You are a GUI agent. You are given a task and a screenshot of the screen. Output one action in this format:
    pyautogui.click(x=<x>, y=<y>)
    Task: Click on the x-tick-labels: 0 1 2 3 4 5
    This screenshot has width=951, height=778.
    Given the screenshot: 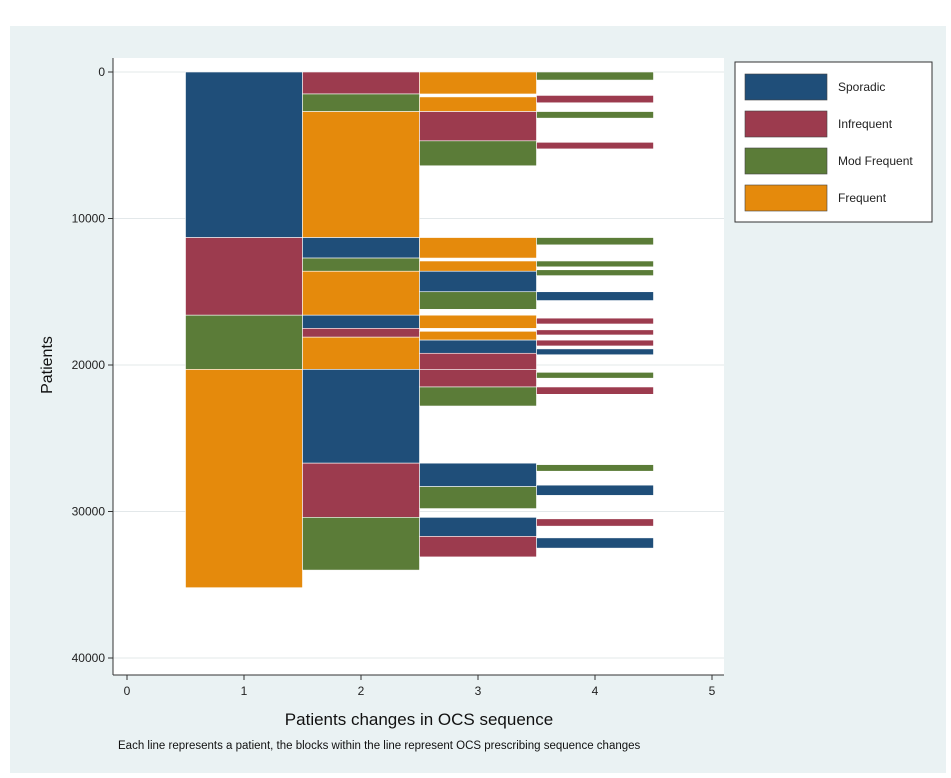 What is the action you would take?
    pyautogui.click(x=420, y=691)
    